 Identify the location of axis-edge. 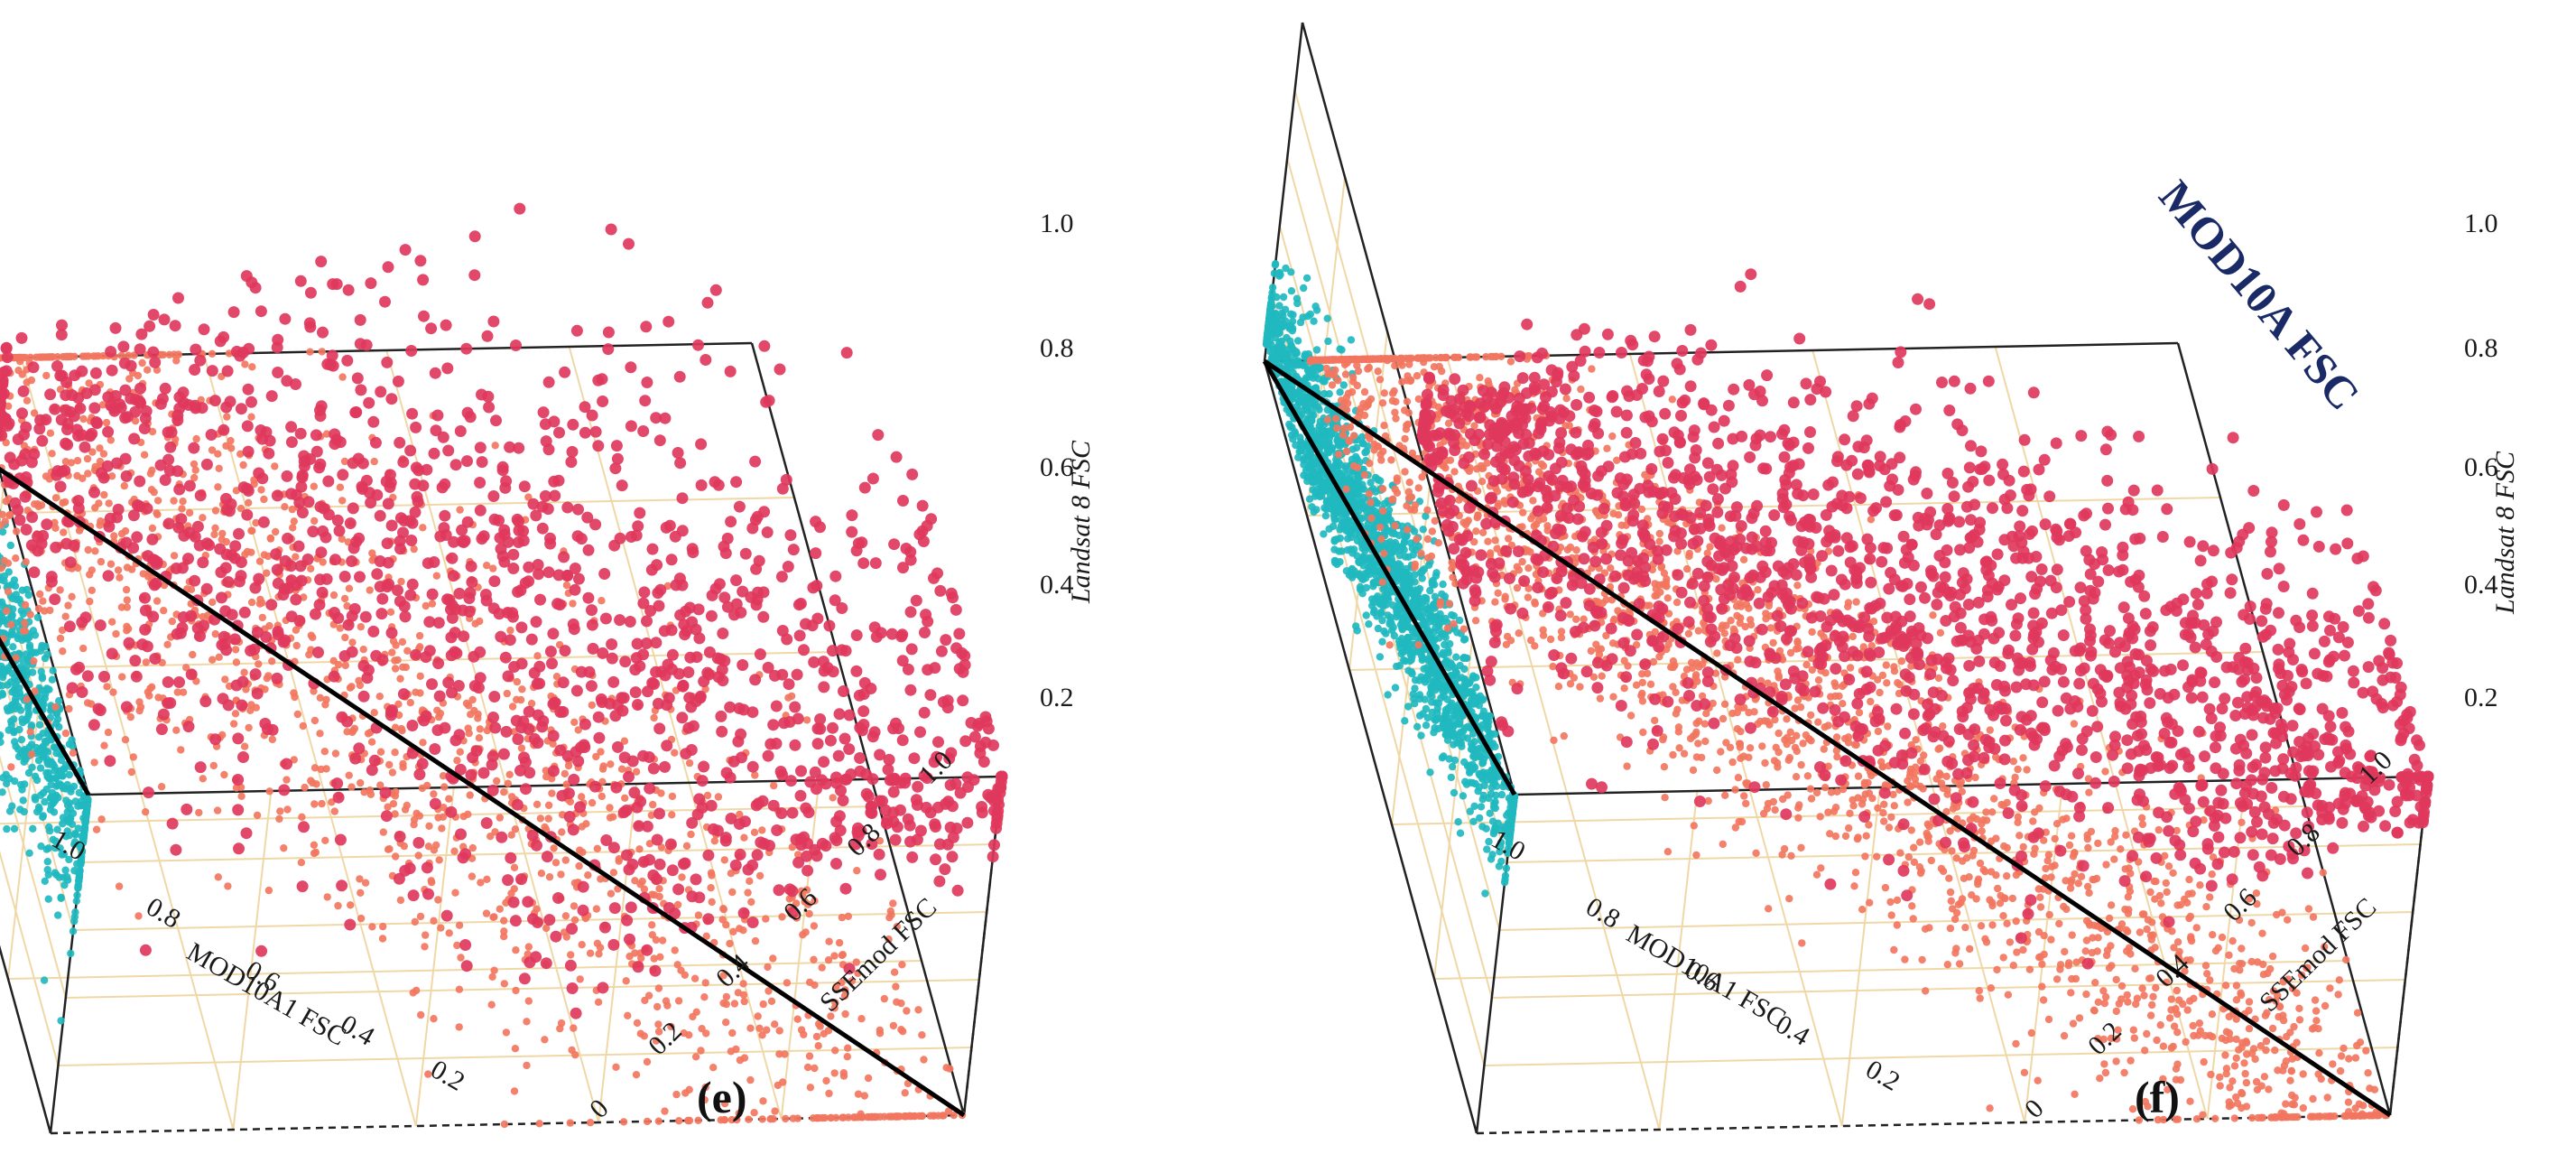
(45, 632).